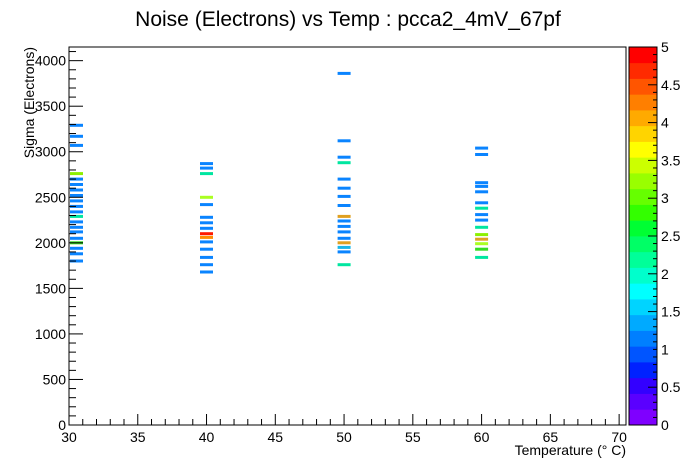  I want to click on z-tick-label: 0.5, so click(671, 387).